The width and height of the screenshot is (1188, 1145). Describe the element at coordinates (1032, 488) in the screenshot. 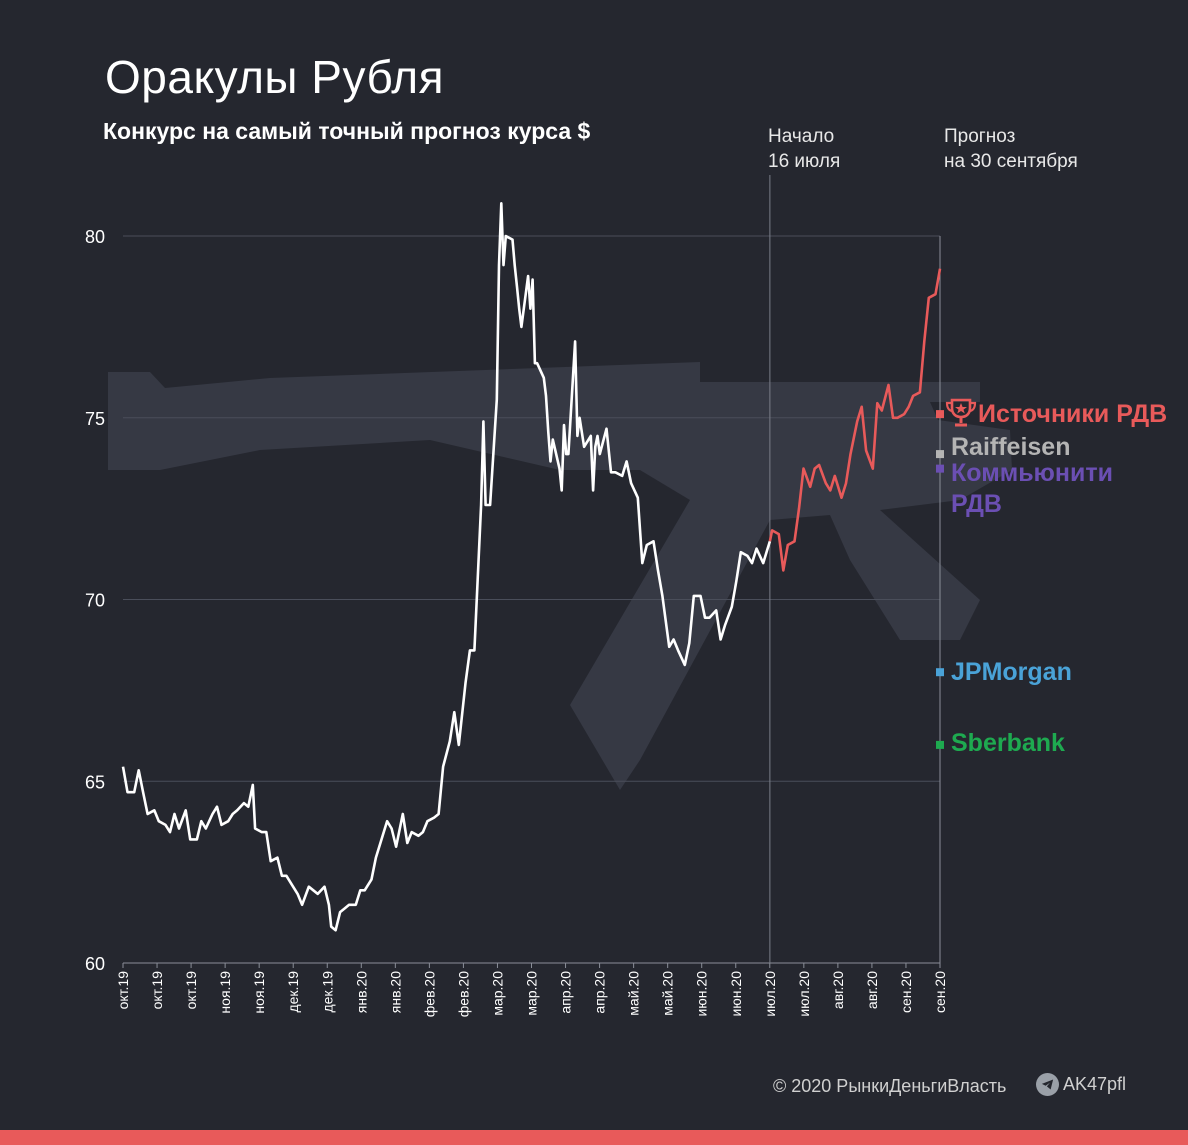

I see `forecast-label-text: Коммьюнити РДВ` at that location.